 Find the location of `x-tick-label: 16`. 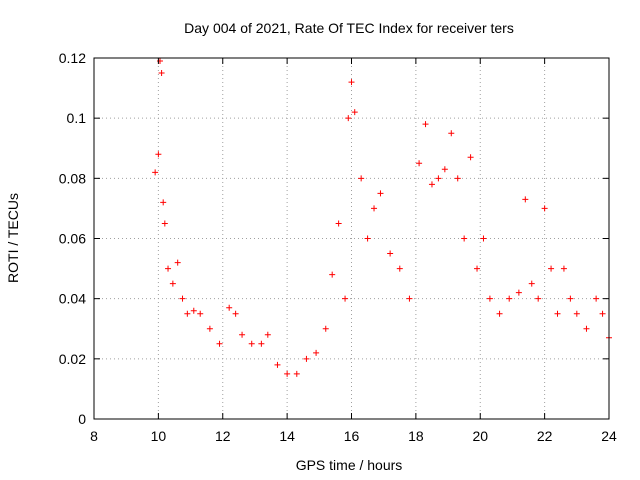

x-tick-label: 16 is located at coordinates (352, 436).